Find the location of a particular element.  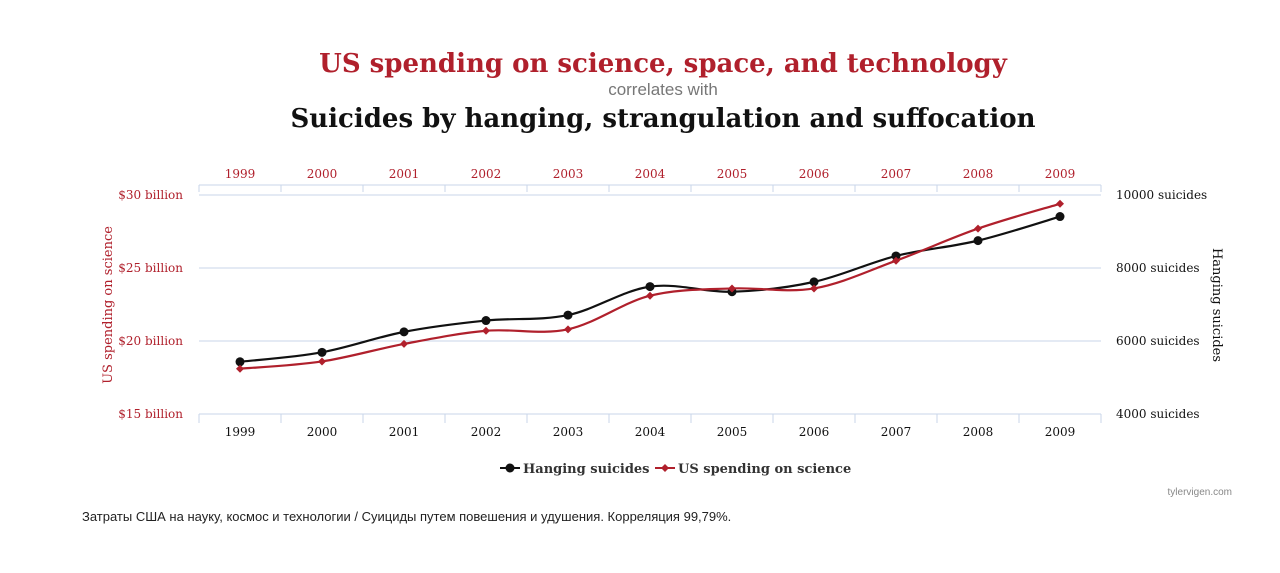

legend-label-us-spending-on-science: US spending on science is located at coordinates (764, 469).